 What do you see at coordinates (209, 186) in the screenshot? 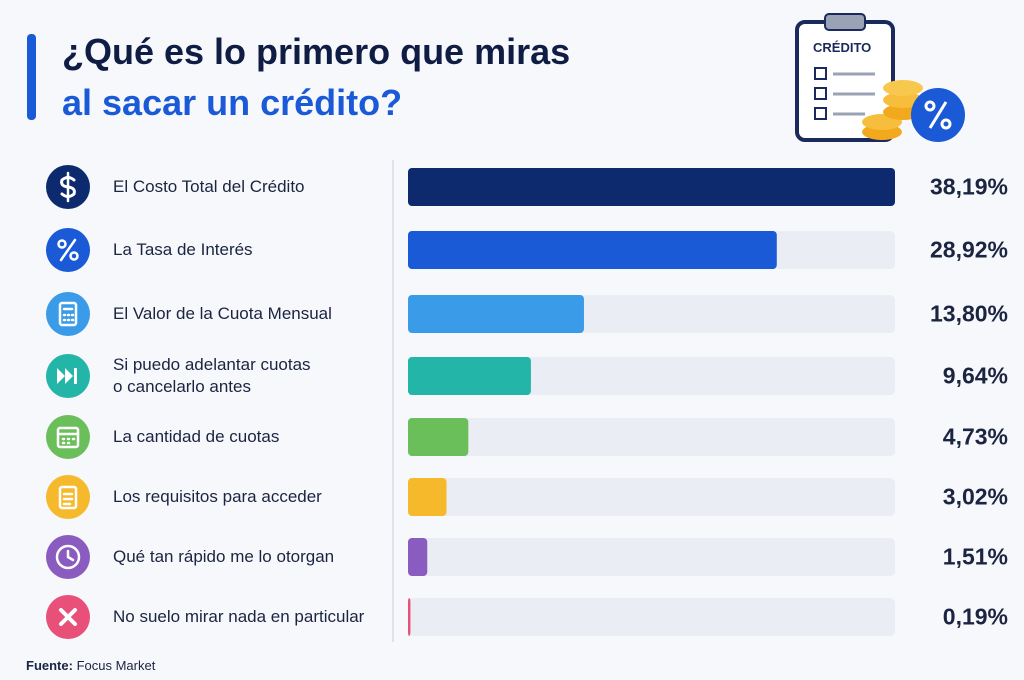
I see `category-label: El Costo Total del Crédito` at bounding box center [209, 186].